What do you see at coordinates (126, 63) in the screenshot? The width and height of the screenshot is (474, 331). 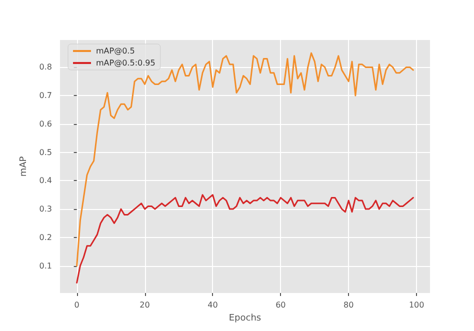 I see `legend-label: mAP@0.5:0.95` at bounding box center [126, 63].